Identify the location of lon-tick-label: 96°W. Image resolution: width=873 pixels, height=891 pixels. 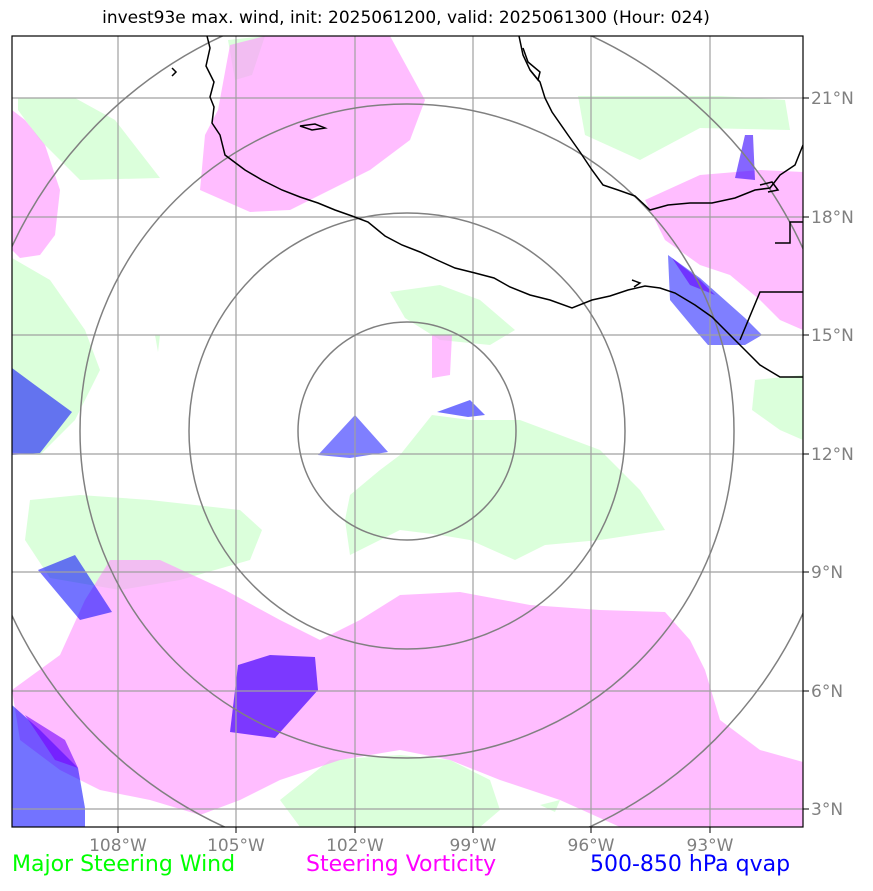
(591, 846).